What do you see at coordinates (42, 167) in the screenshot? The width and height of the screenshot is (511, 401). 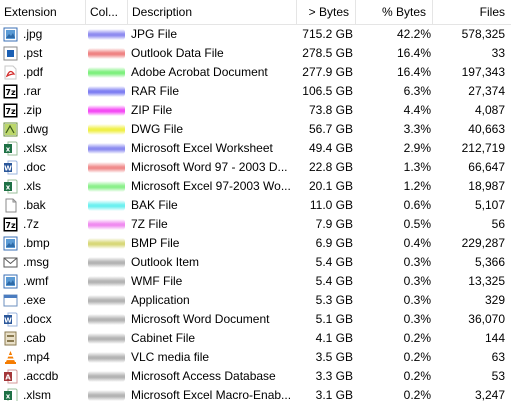 I see `extension-cell: W .doc` at bounding box center [42, 167].